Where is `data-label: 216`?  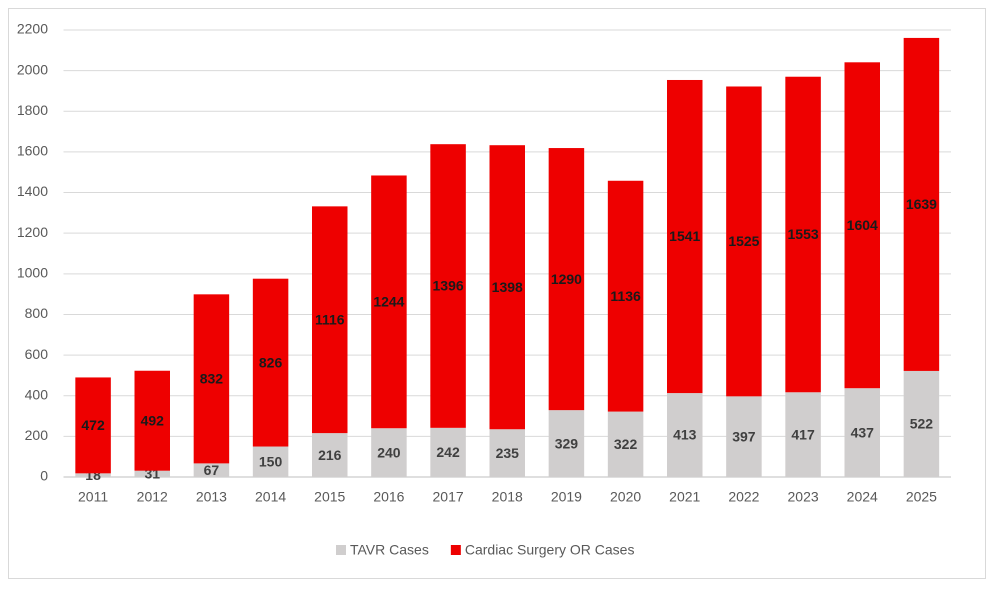
data-label: 216 is located at coordinates (330, 455).